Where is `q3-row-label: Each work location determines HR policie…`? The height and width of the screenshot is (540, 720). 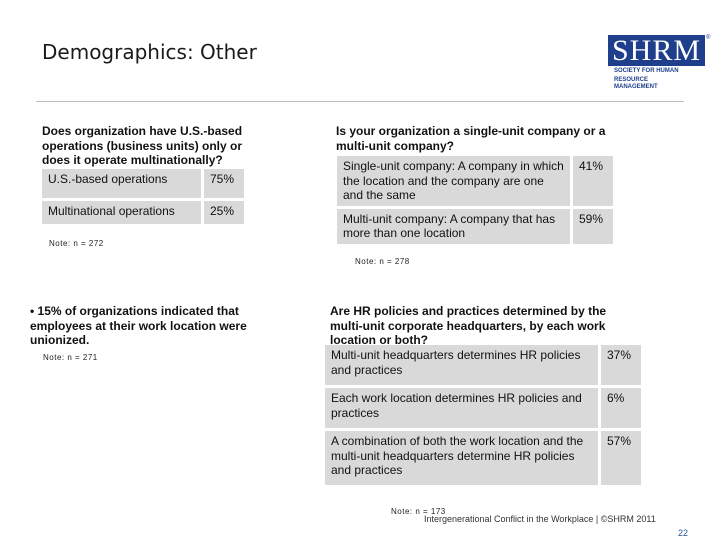 q3-row-label: Each work location determines HR policie… is located at coordinates (461, 408).